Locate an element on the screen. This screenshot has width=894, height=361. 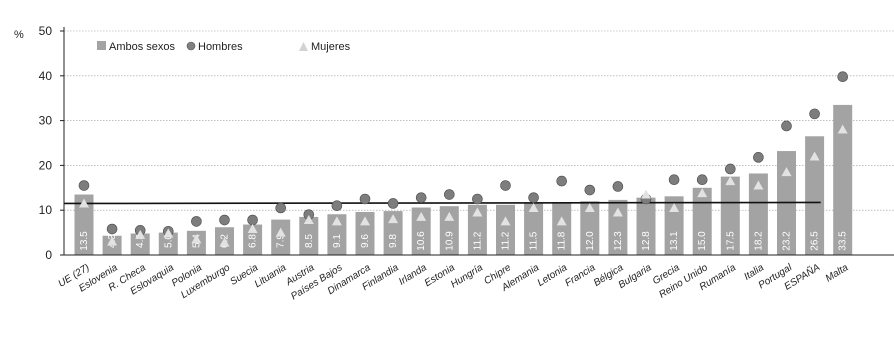
y-tick-label: 20 is located at coordinates (46, 165).